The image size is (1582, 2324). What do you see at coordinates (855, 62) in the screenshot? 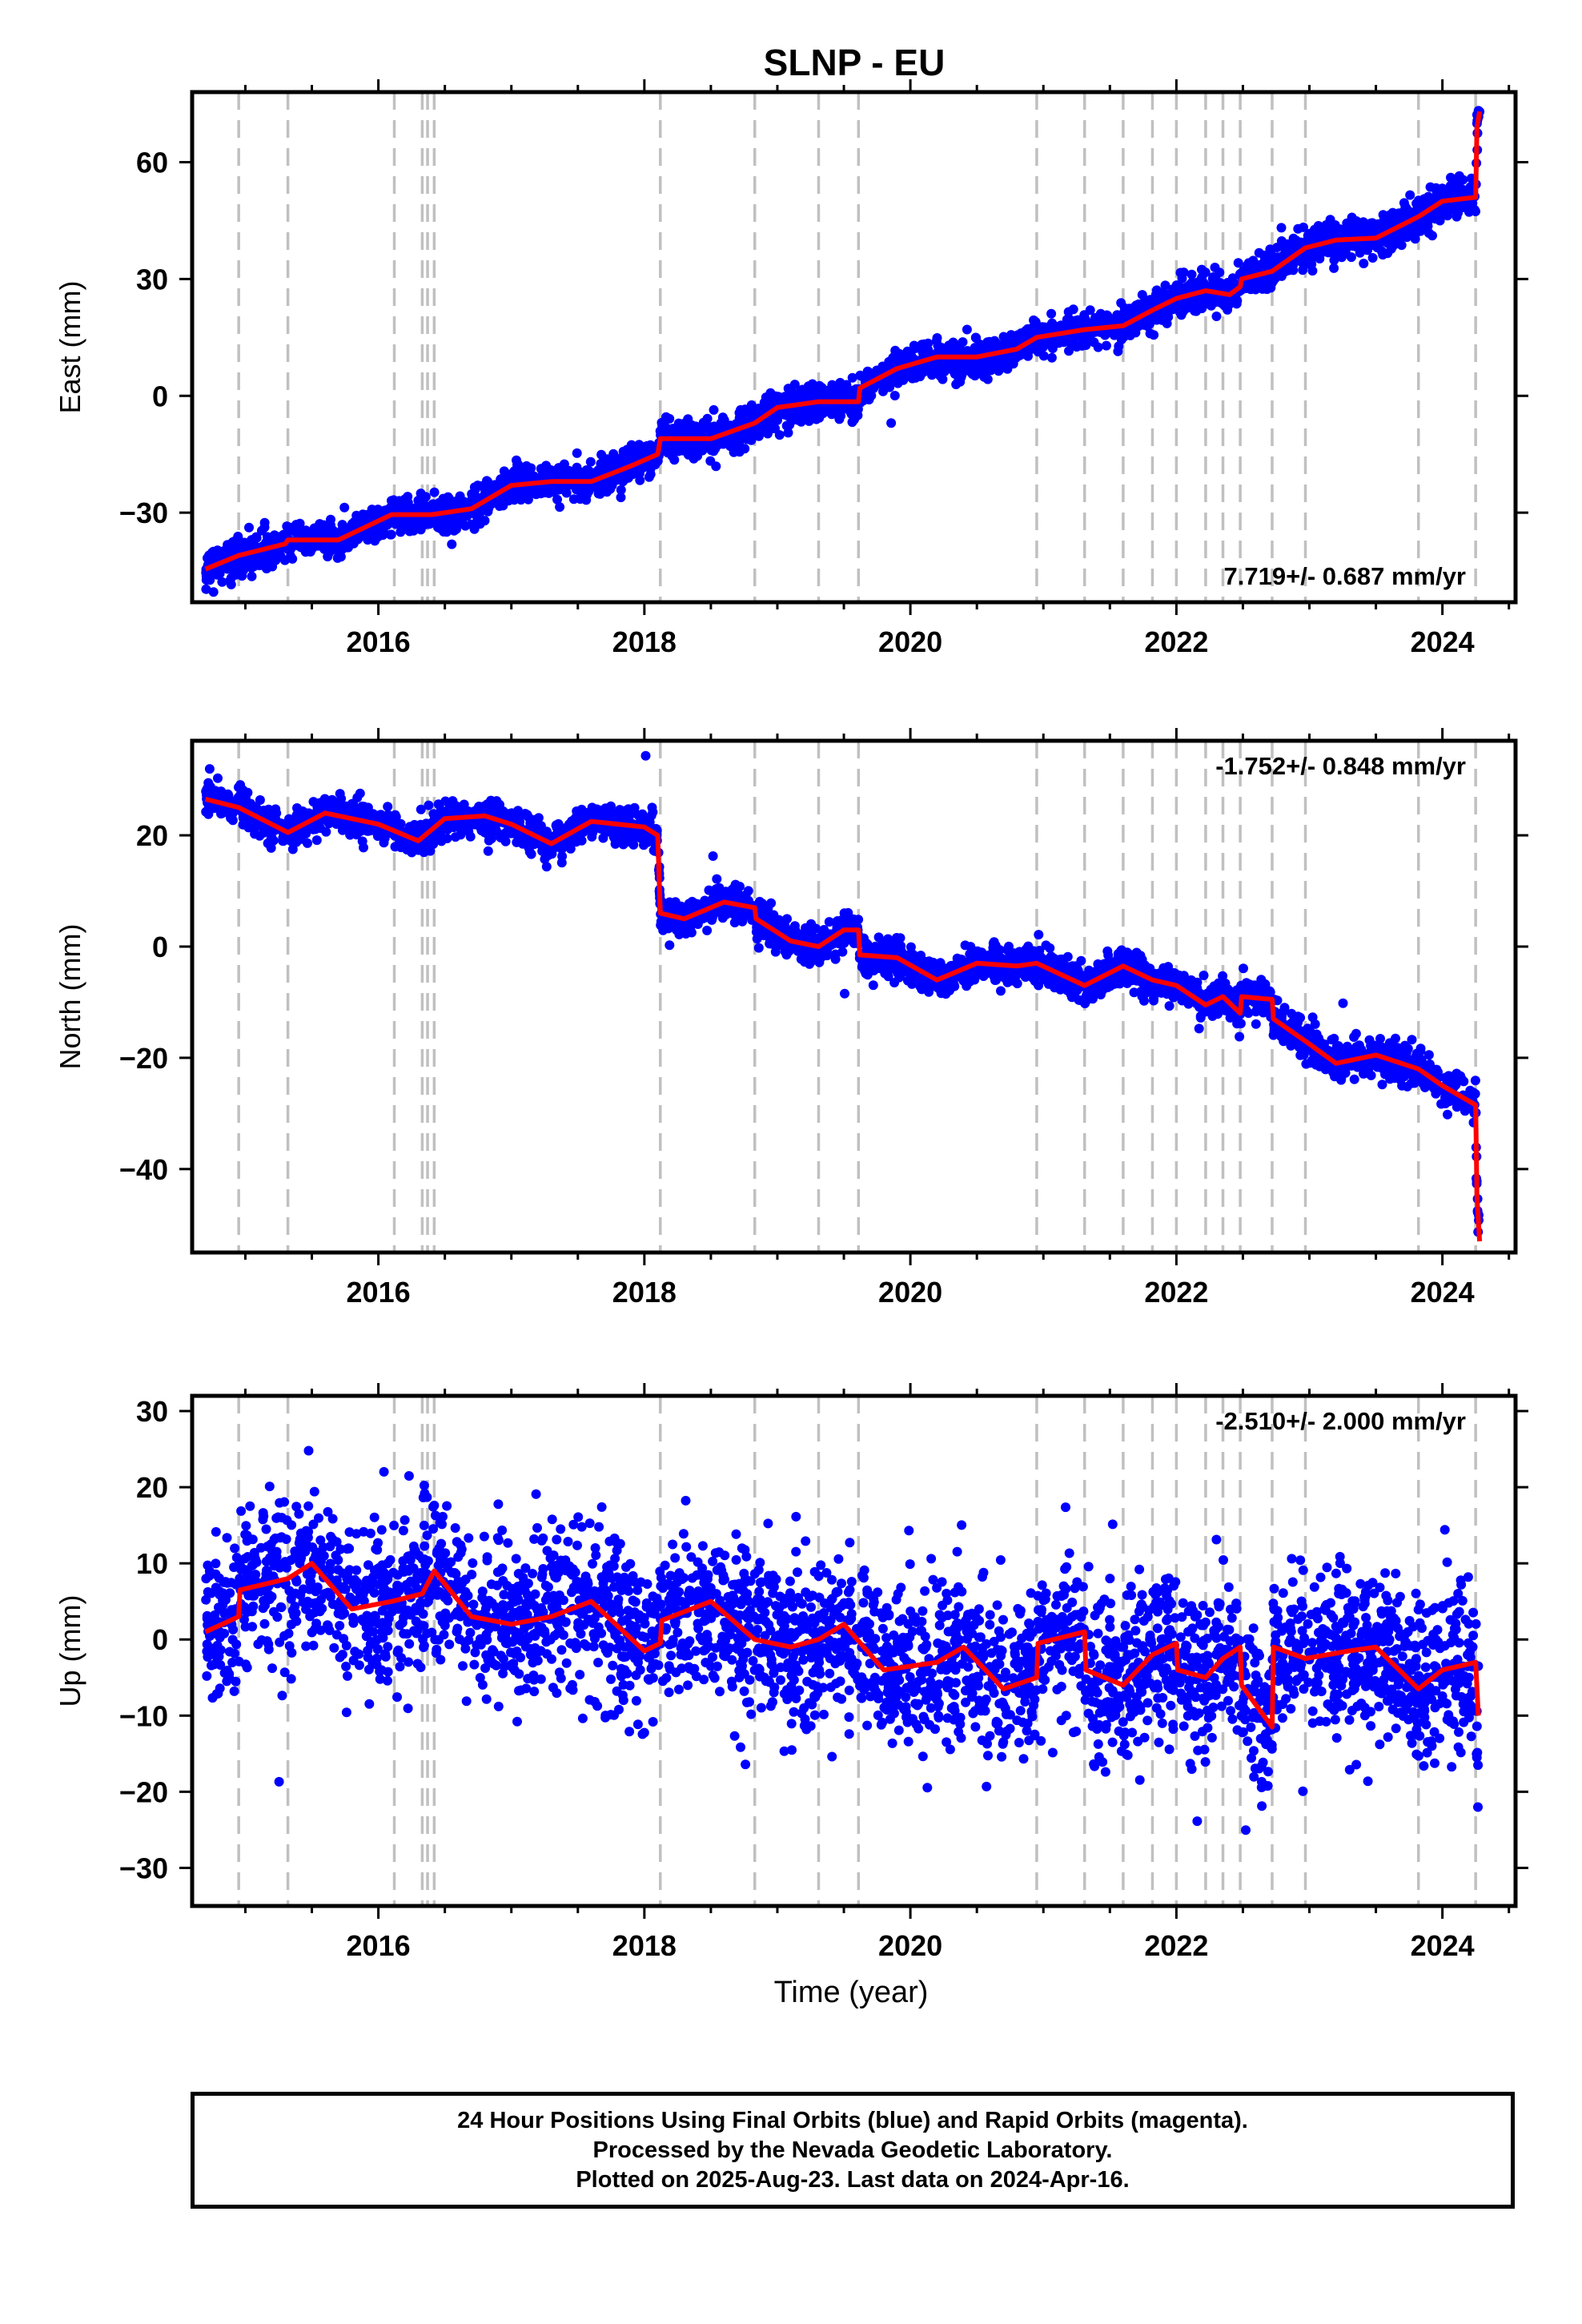
I see `figure-title: SLNP - EU` at bounding box center [855, 62].